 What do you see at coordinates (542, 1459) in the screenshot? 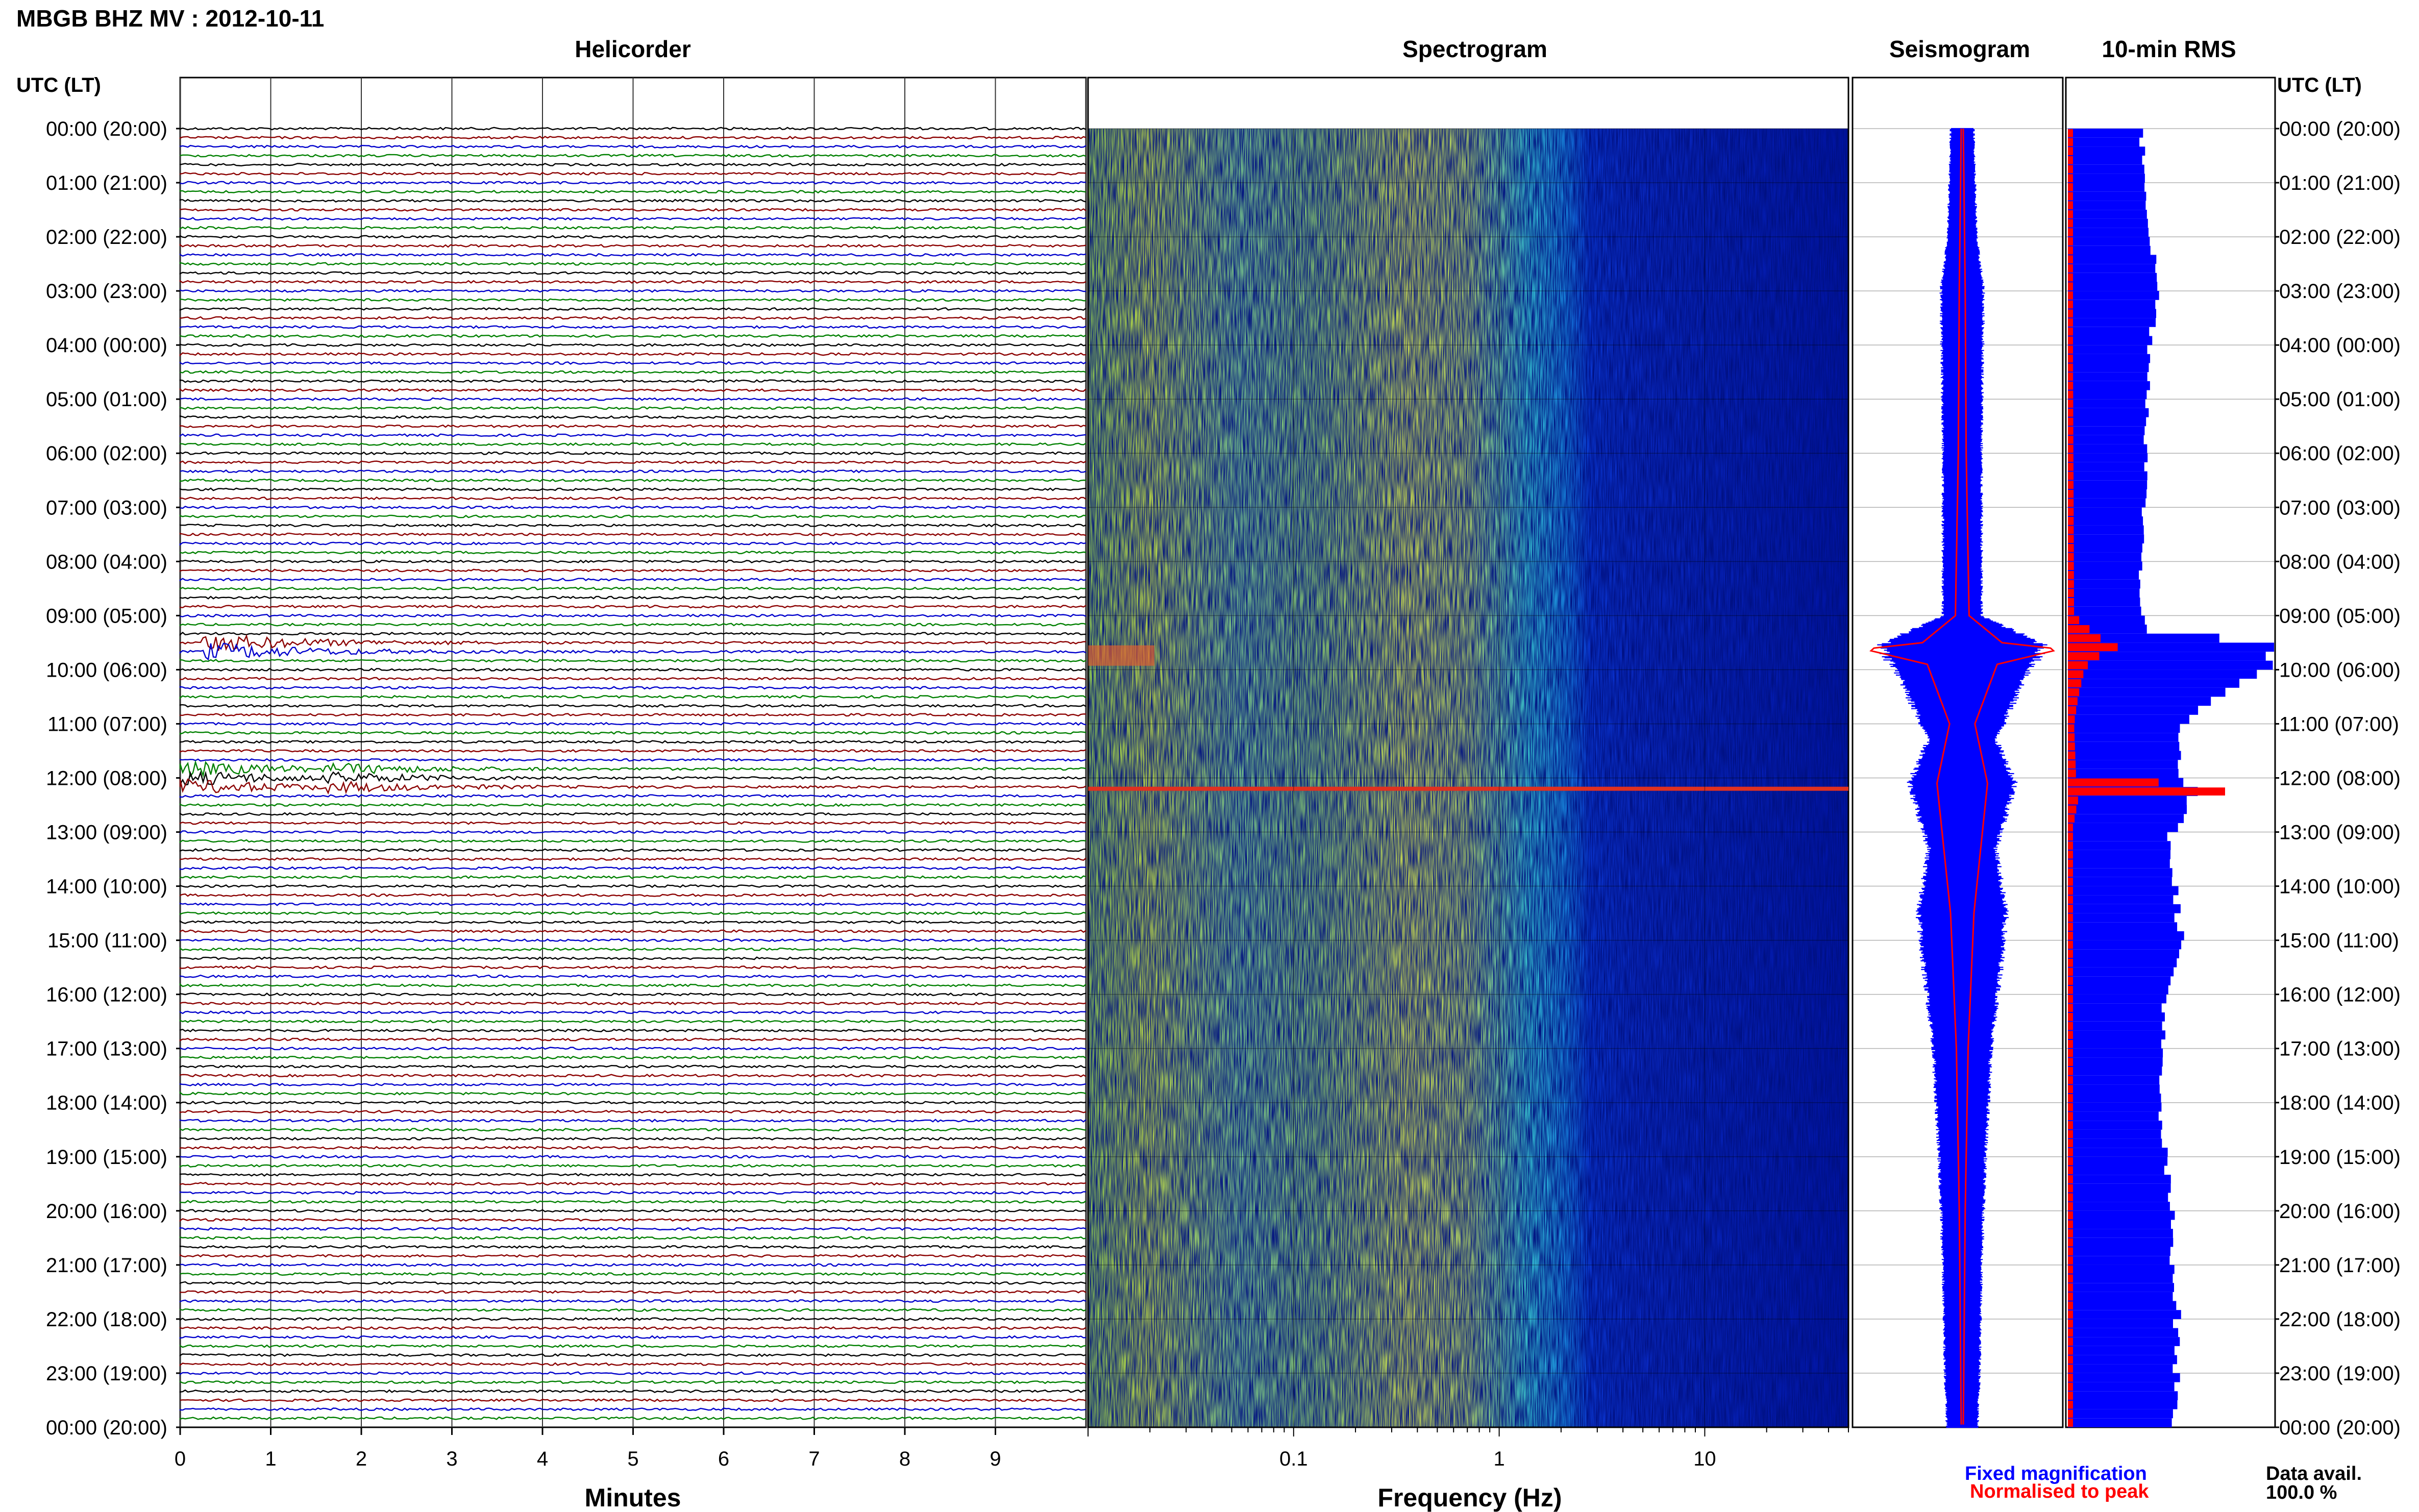
I see `helicorder-x-tick-label: 4` at bounding box center [542, 1459].